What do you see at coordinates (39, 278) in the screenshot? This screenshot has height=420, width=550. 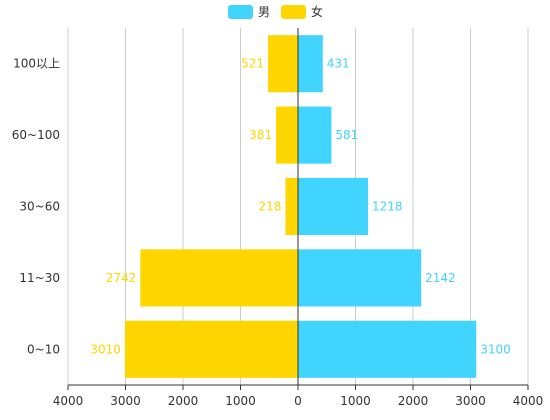 I see `y-category-label: 11~30` at bounding box center [39, 278].